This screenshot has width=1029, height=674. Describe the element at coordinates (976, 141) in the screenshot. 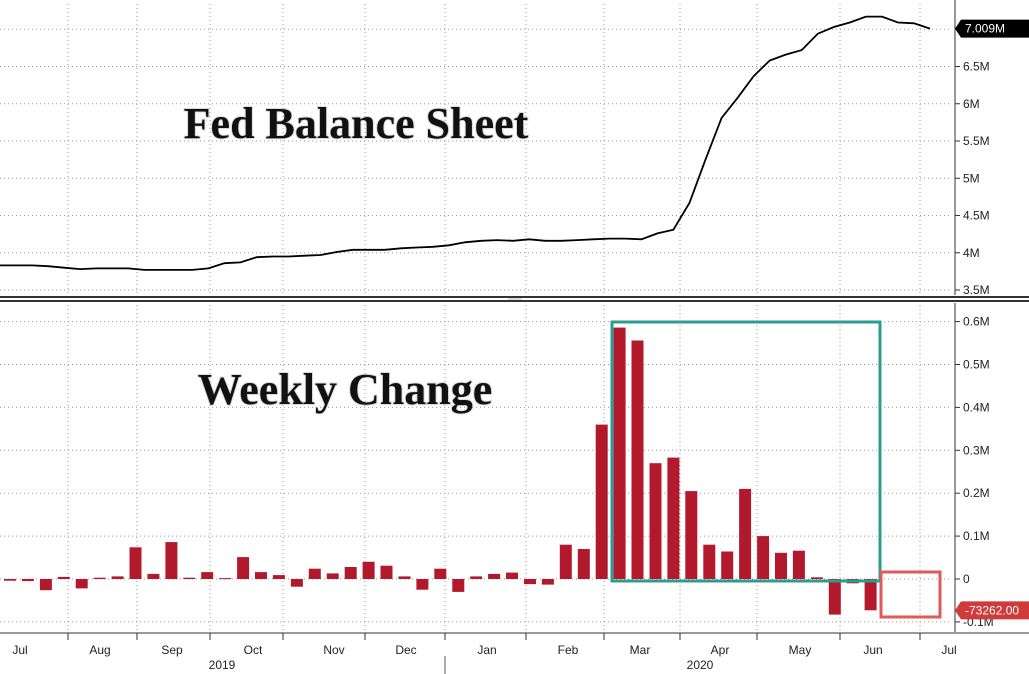

I see `top-y-tick-label: 5.5M` at that location.